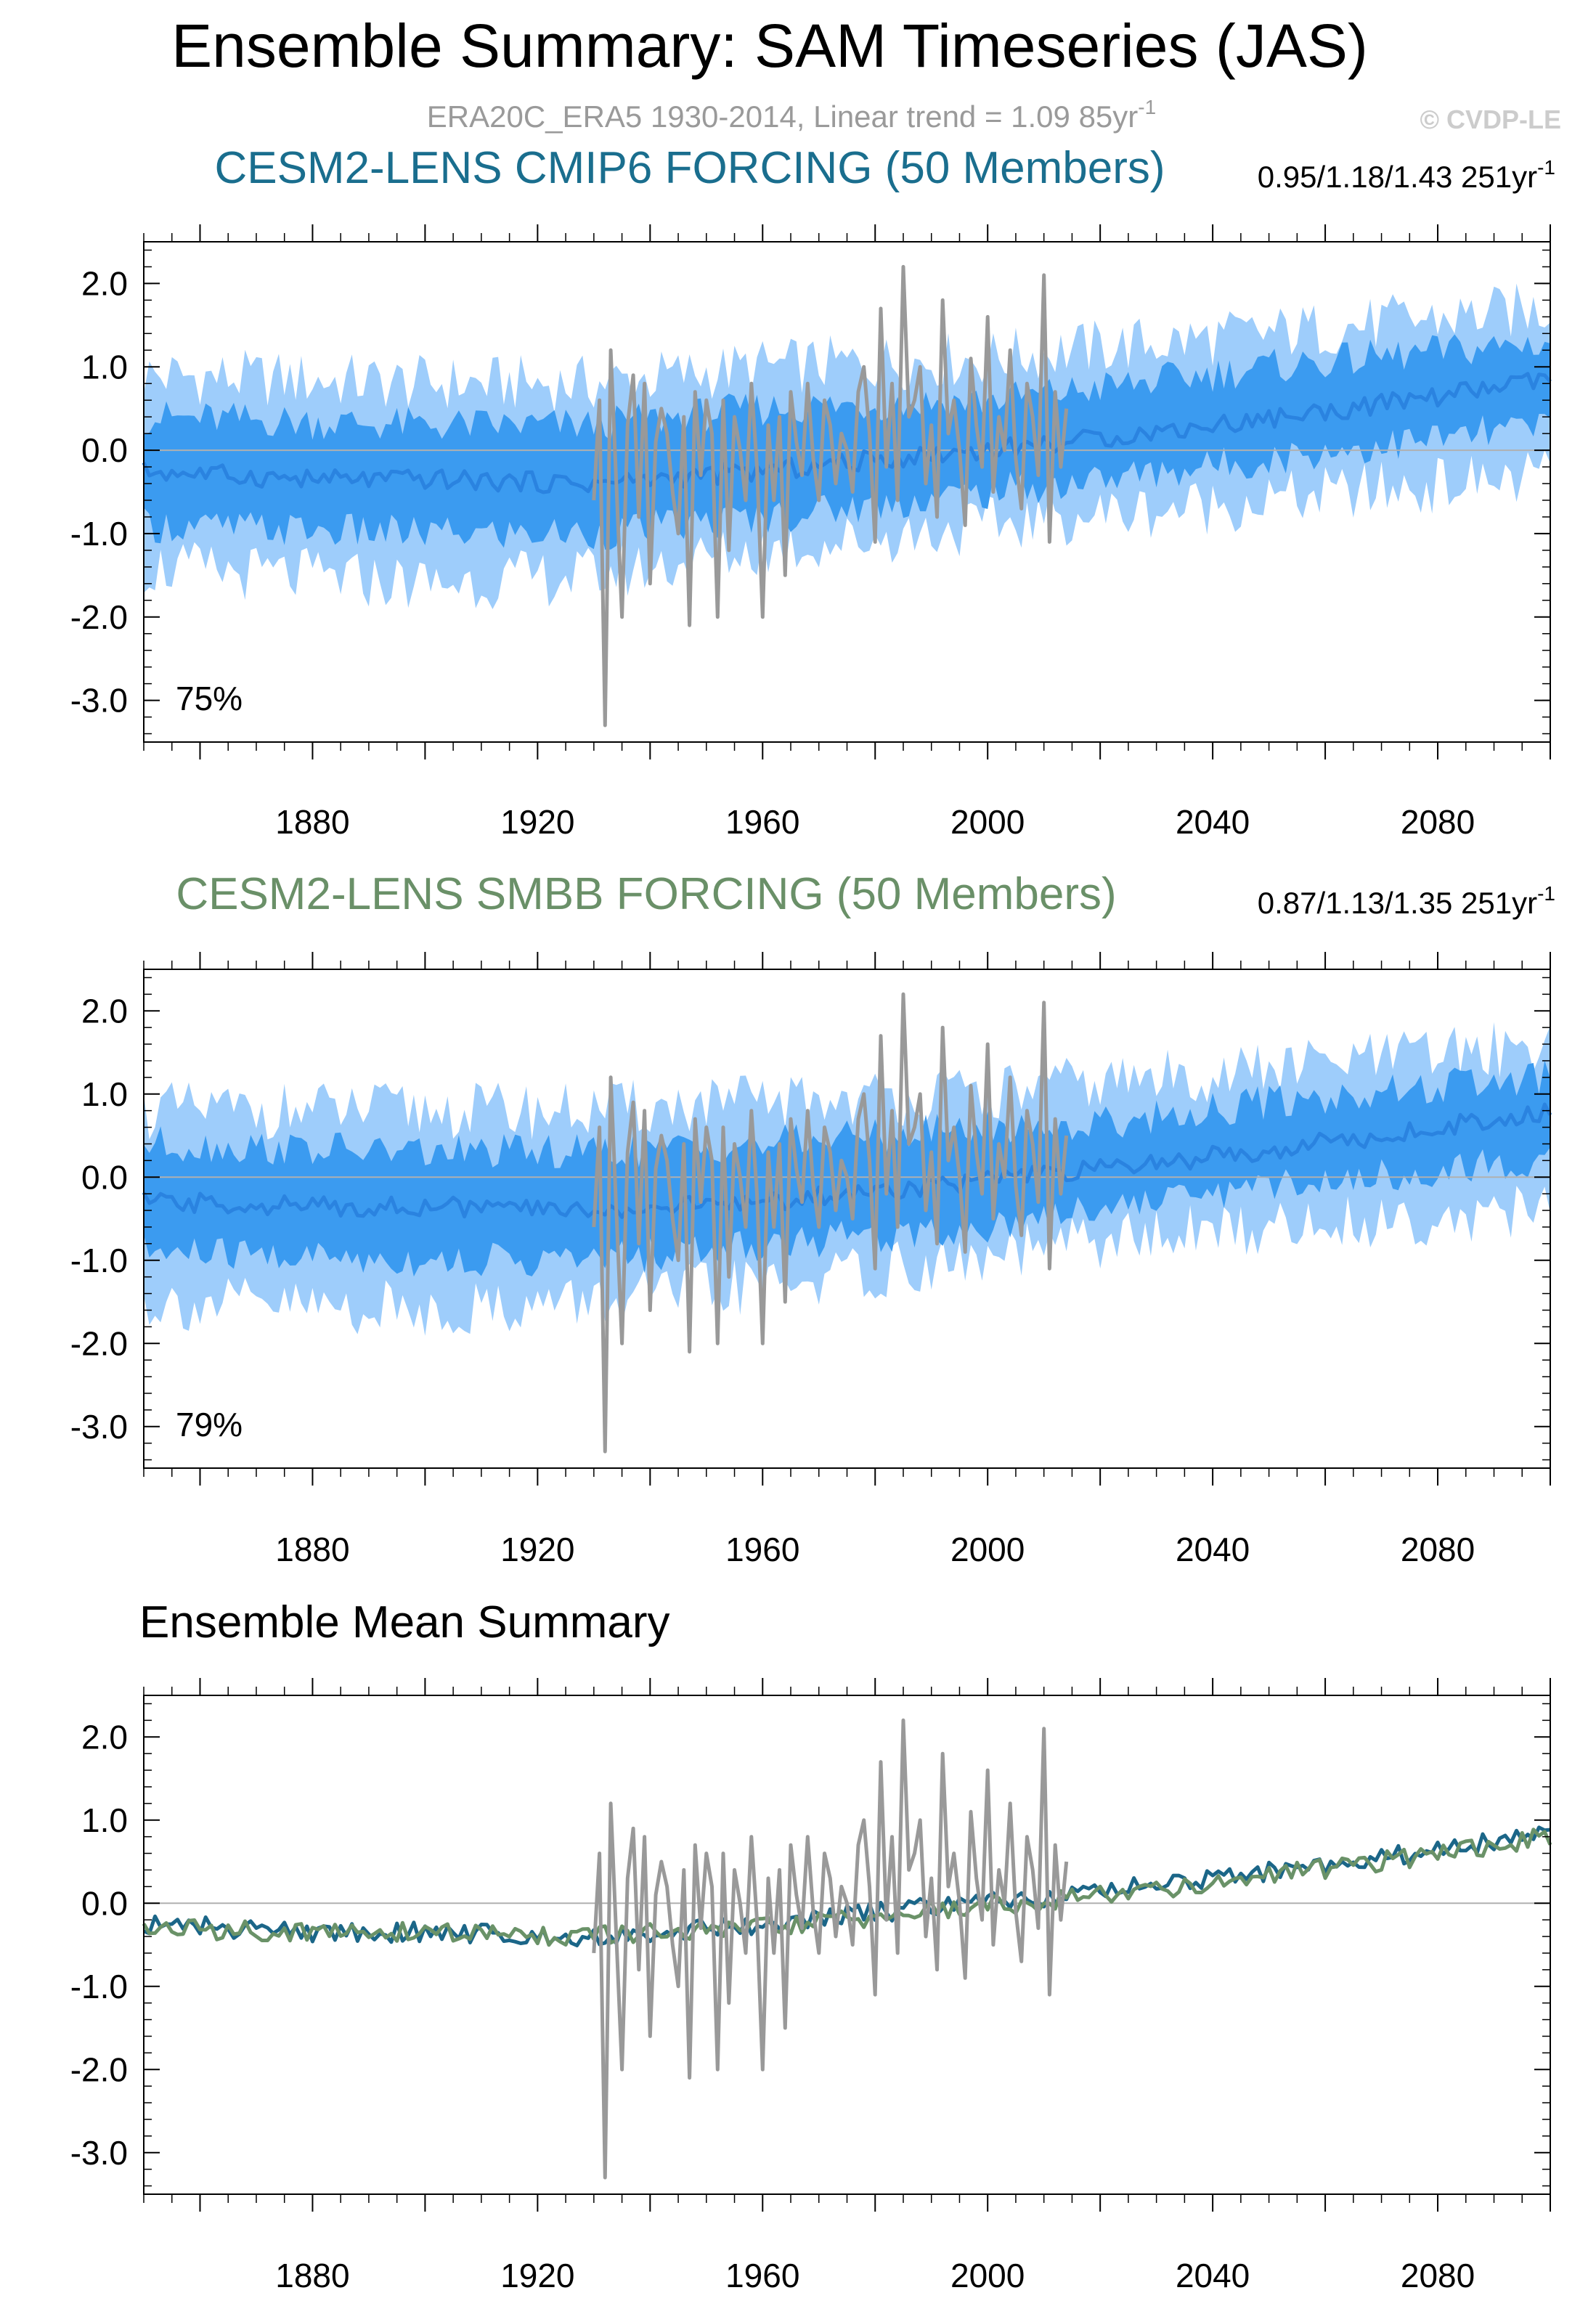 The image size is (1596, 2314). I want to click on panel-cmip6-ensemble-mean-line, so click(847, 433).